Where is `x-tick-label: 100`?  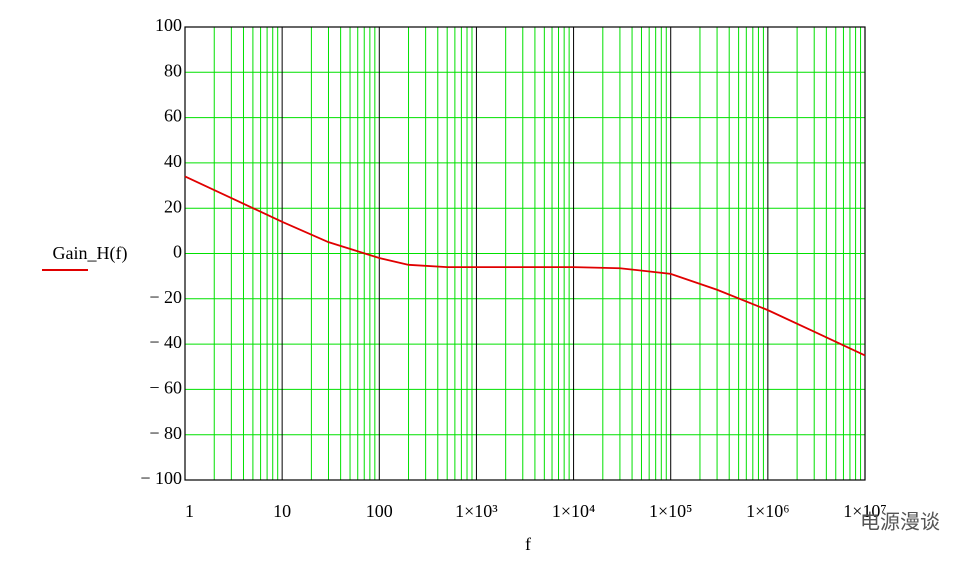
x-tick-label: 100 is located at coordinates (379, 511).